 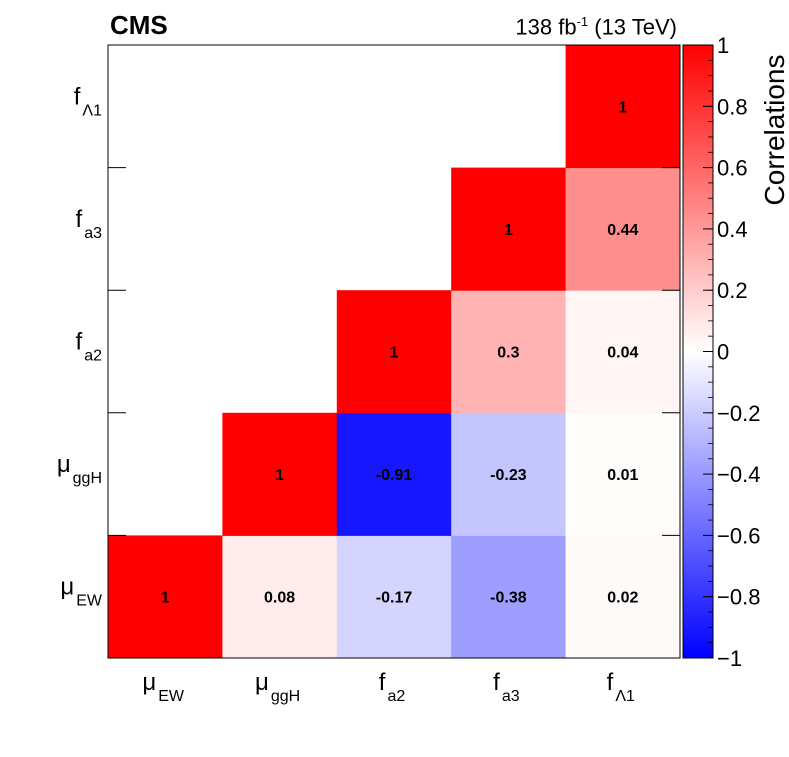 What do you see at coordinates (79, 469) in the screenshot?
I see `y-tick-label: μggH` at bounding box center [79, 469].